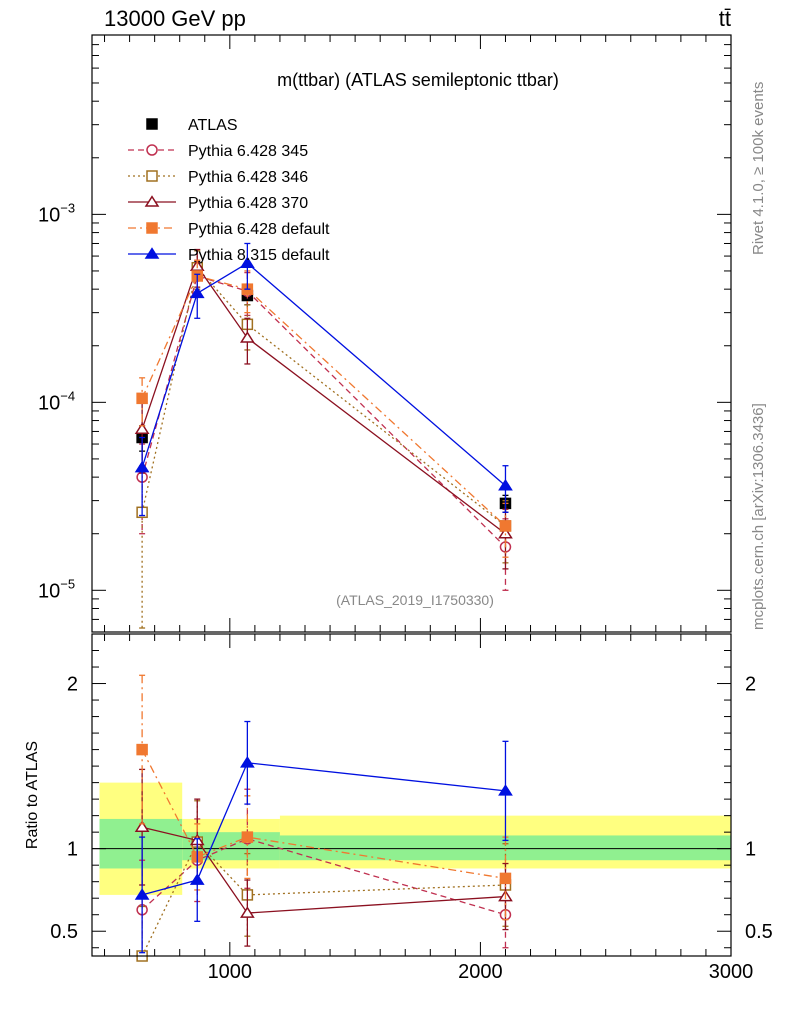 The width and height of the screenshot is (786, 1024). I want to click on rivet-version-label: Rivet 4.1.0, ≥ 100k events, so click(758, 168).